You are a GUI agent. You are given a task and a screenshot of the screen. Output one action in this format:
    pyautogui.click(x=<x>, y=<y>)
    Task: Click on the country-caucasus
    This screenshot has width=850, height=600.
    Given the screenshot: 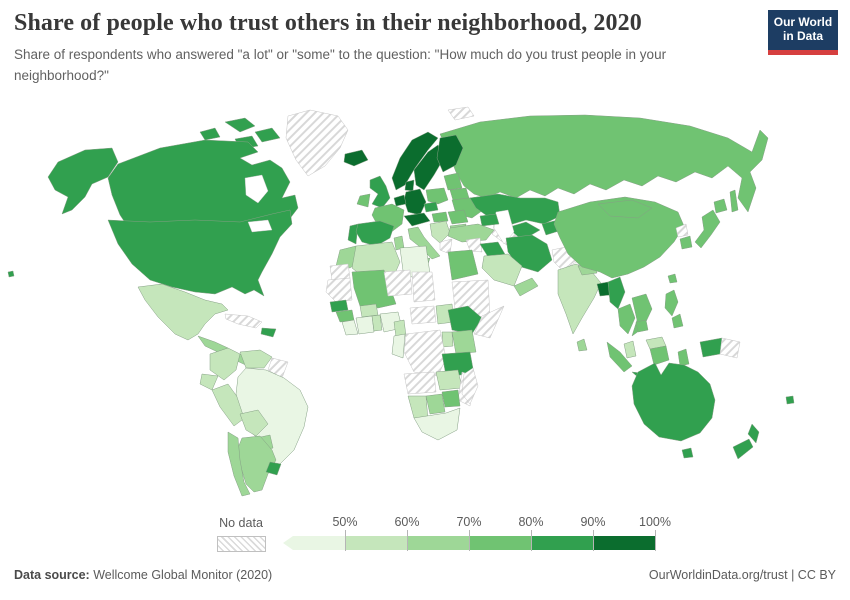 What is the action you would take?
    pyautogui.click(x=489, y=220)
    